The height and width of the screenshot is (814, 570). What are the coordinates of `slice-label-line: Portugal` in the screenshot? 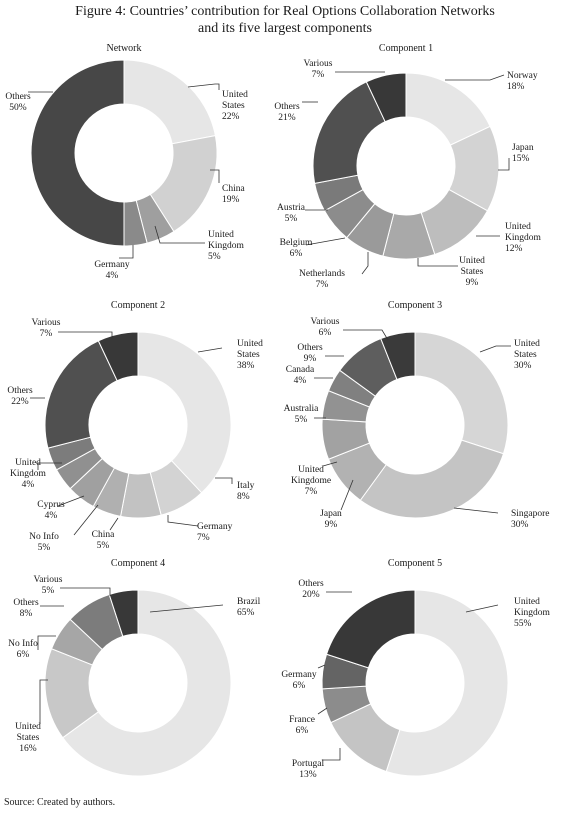 It's located at (308, 764).